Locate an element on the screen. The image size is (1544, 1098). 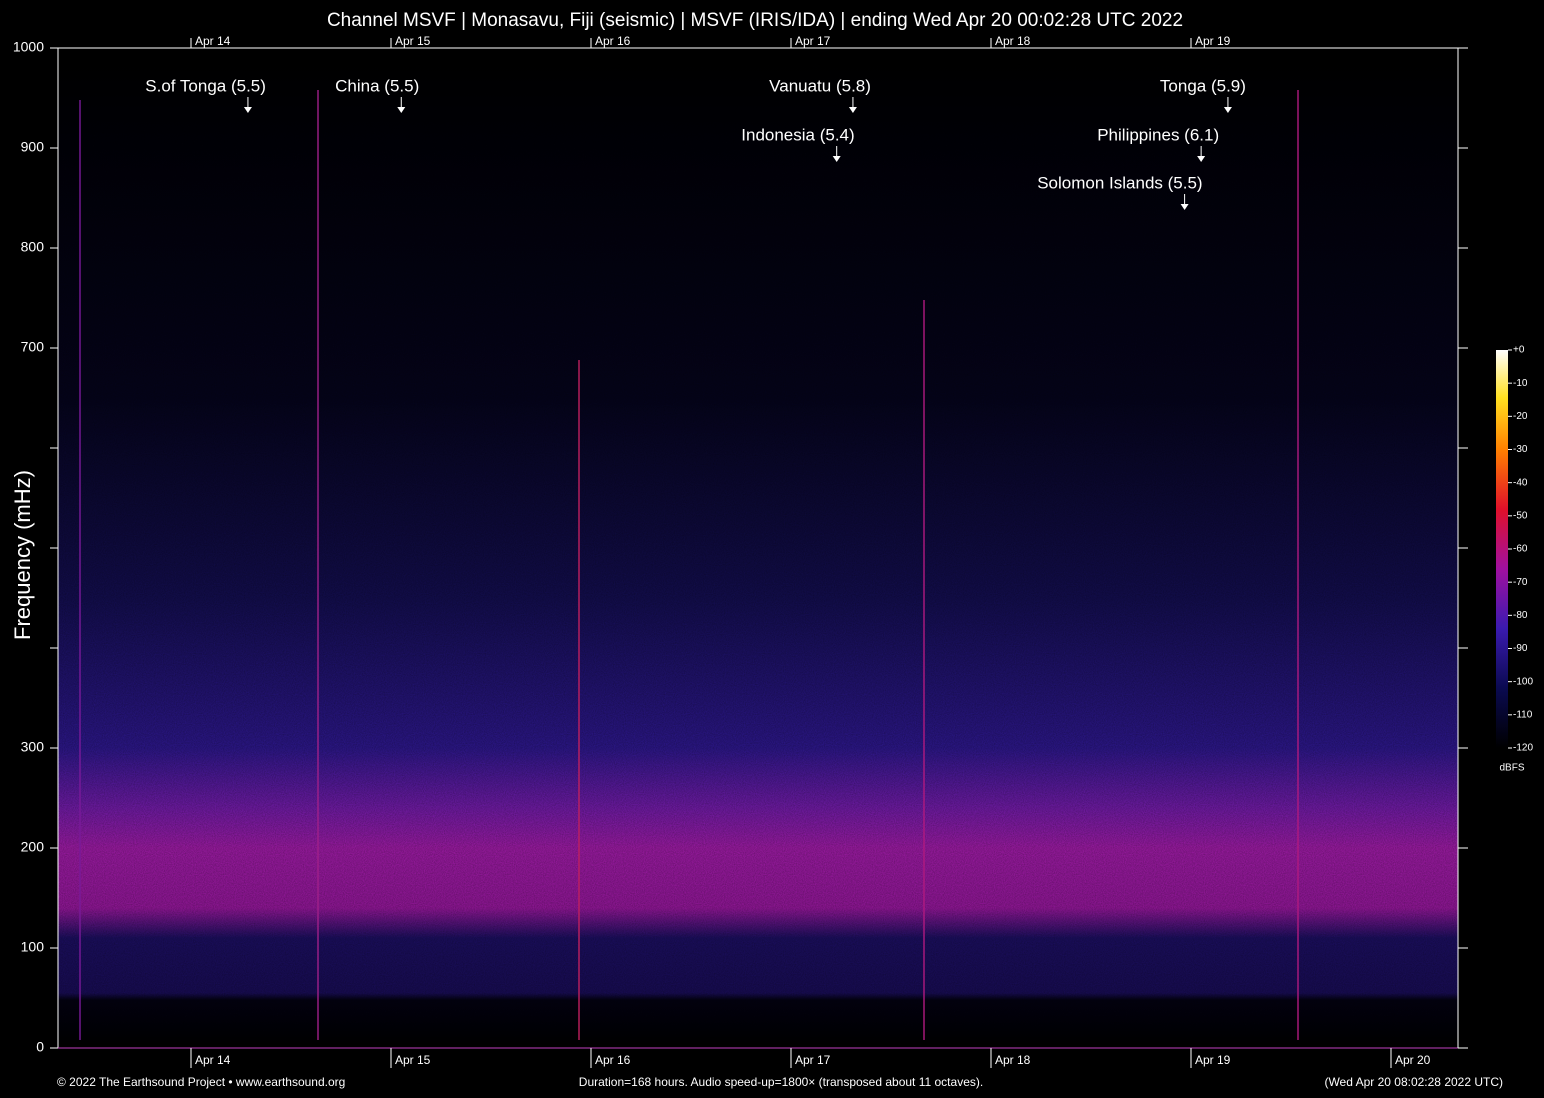
colorbar-tick-label: -70 is located at coordinates (1520, 582).